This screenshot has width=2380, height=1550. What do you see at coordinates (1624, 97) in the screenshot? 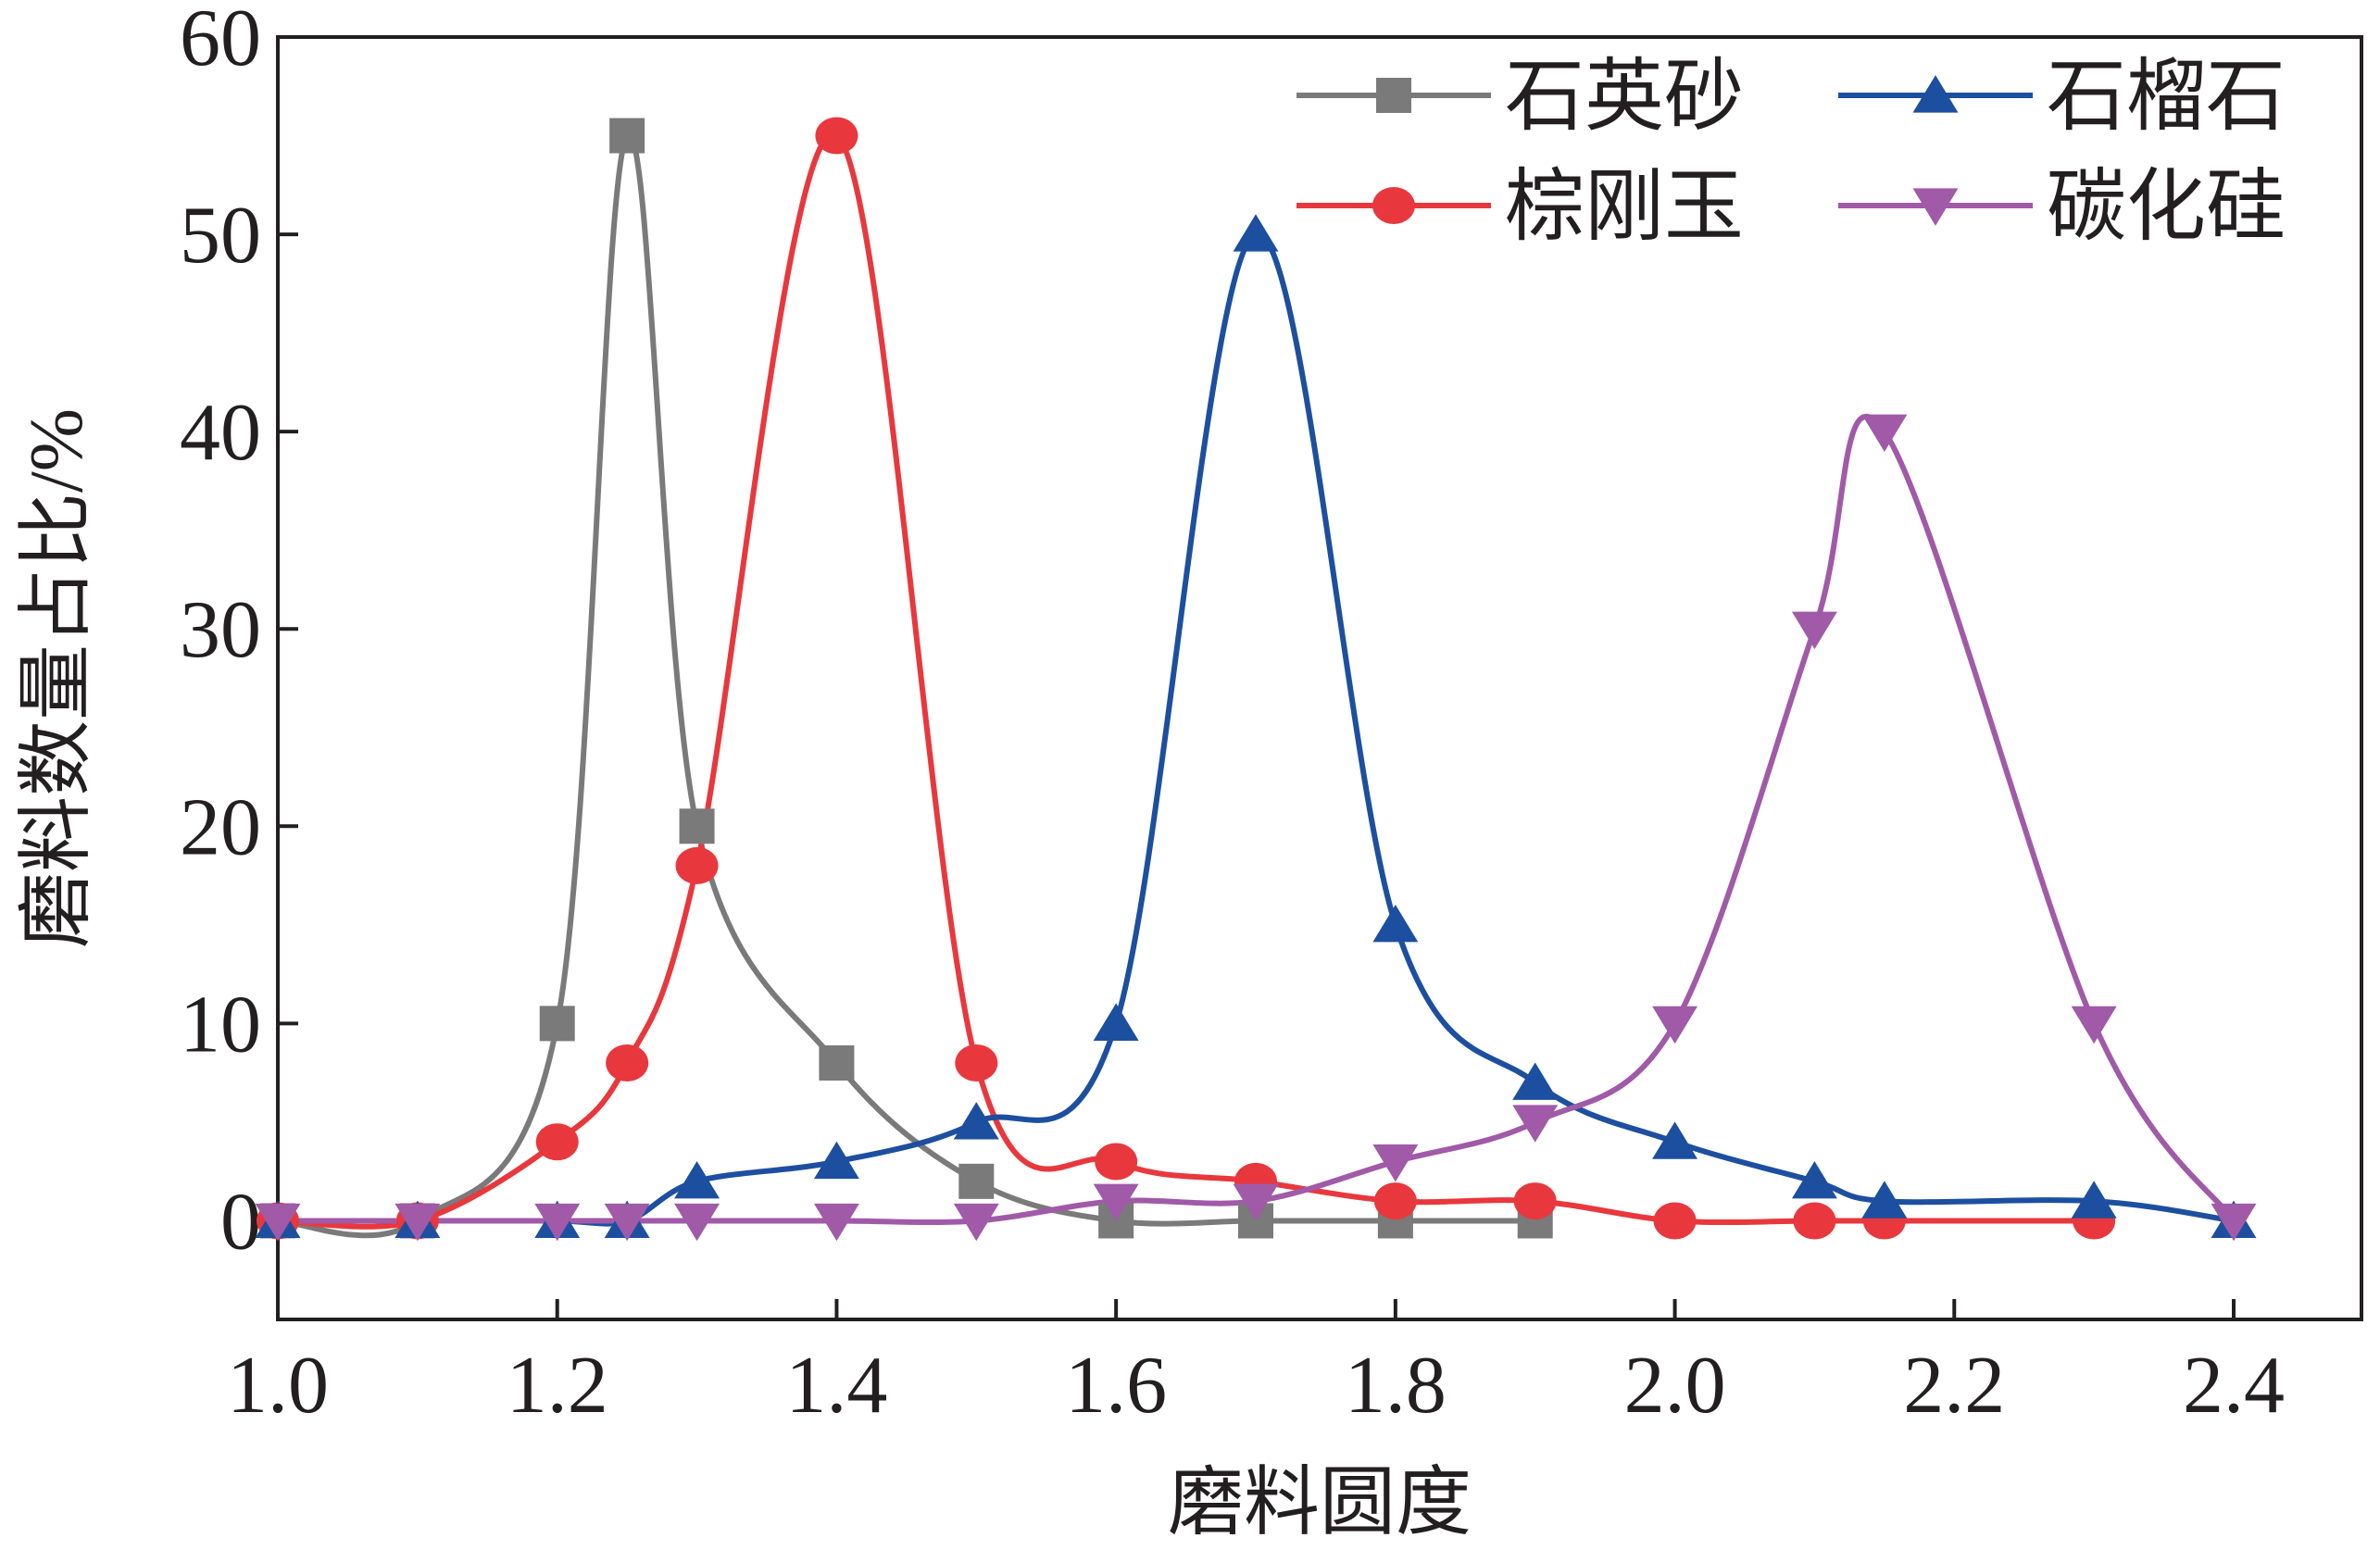
I see `legend-label: 石英砂` at bounding box center [1624, 97].